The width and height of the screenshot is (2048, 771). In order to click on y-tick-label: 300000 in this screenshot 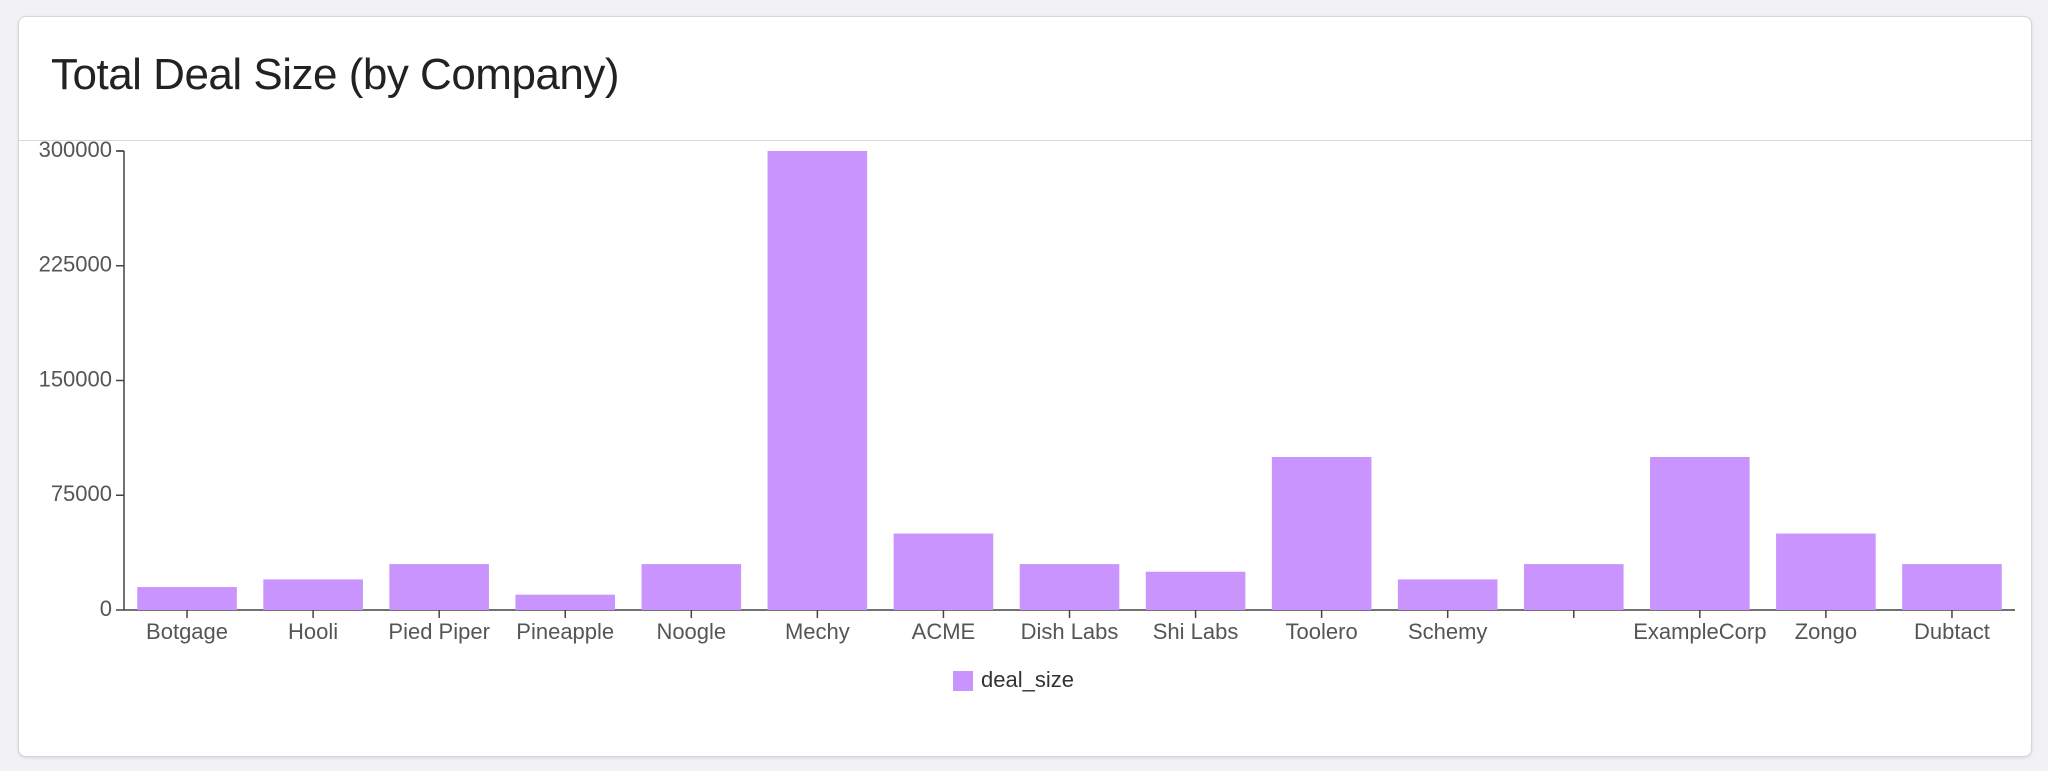, I will do `click(75, 149)`.